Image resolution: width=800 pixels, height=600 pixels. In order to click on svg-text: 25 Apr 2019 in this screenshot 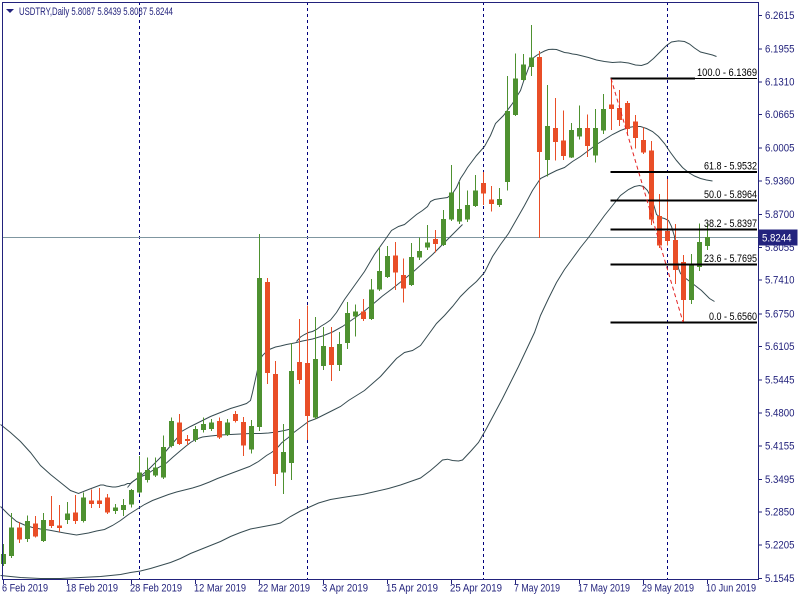, I will do `click(476, 589)`.